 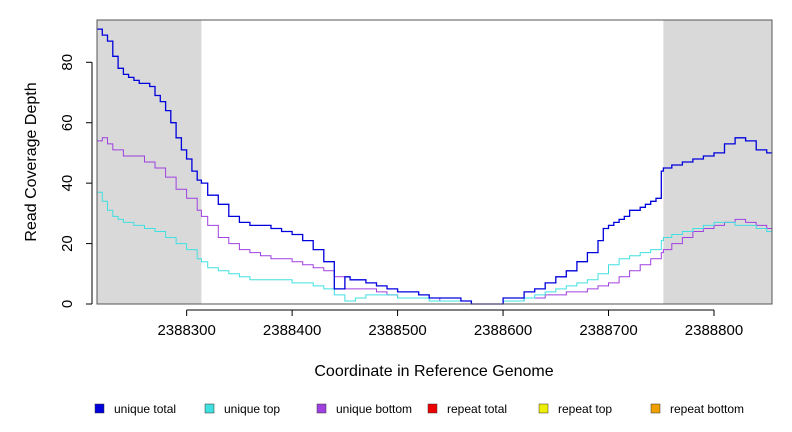 I want to click on y-axis: 0 20 40 60 80, so click(x=76, y=181).